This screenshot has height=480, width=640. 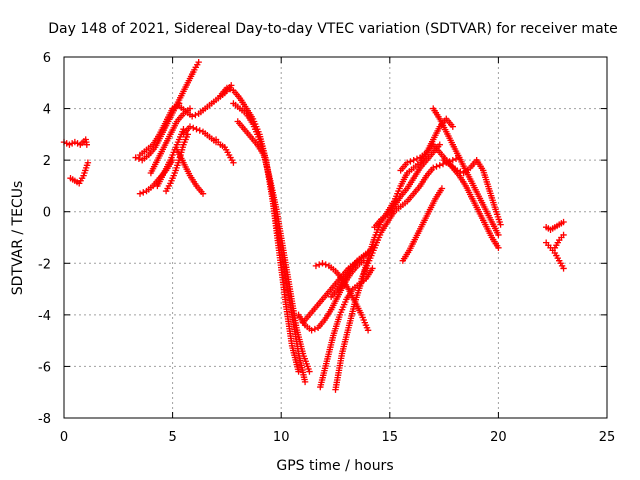 I want to click on y-tick-label: -6, so click(x=44, y=367).